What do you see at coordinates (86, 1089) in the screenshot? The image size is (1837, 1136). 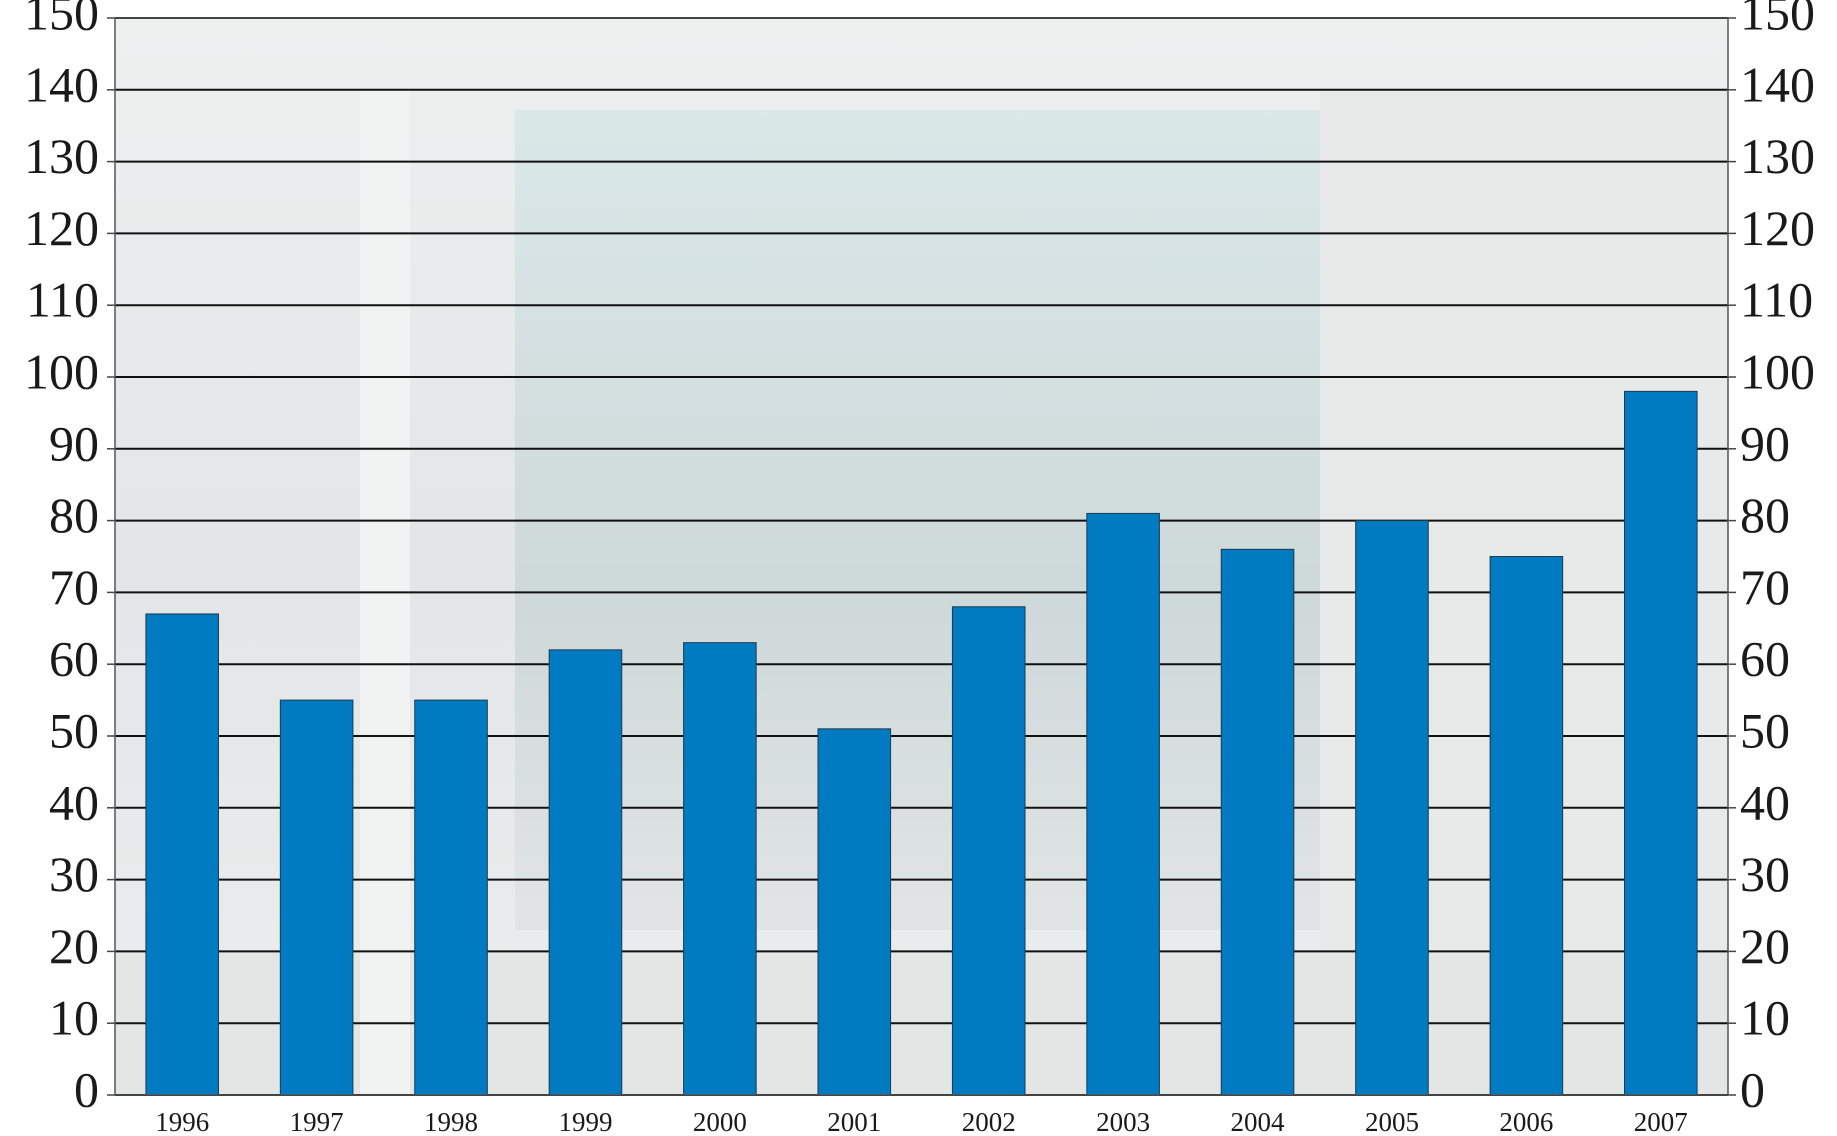 I see `y-tick-label: 0` at bounding box center [86, 1089].